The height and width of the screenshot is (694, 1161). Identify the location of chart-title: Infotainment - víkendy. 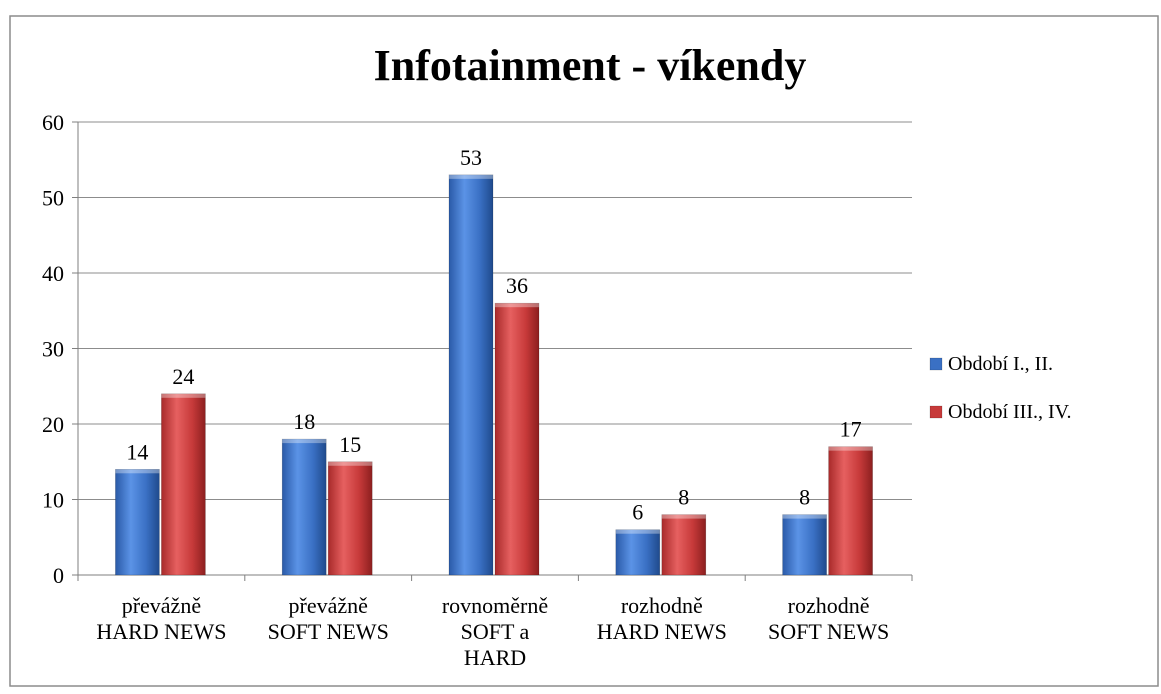
(590, 65).